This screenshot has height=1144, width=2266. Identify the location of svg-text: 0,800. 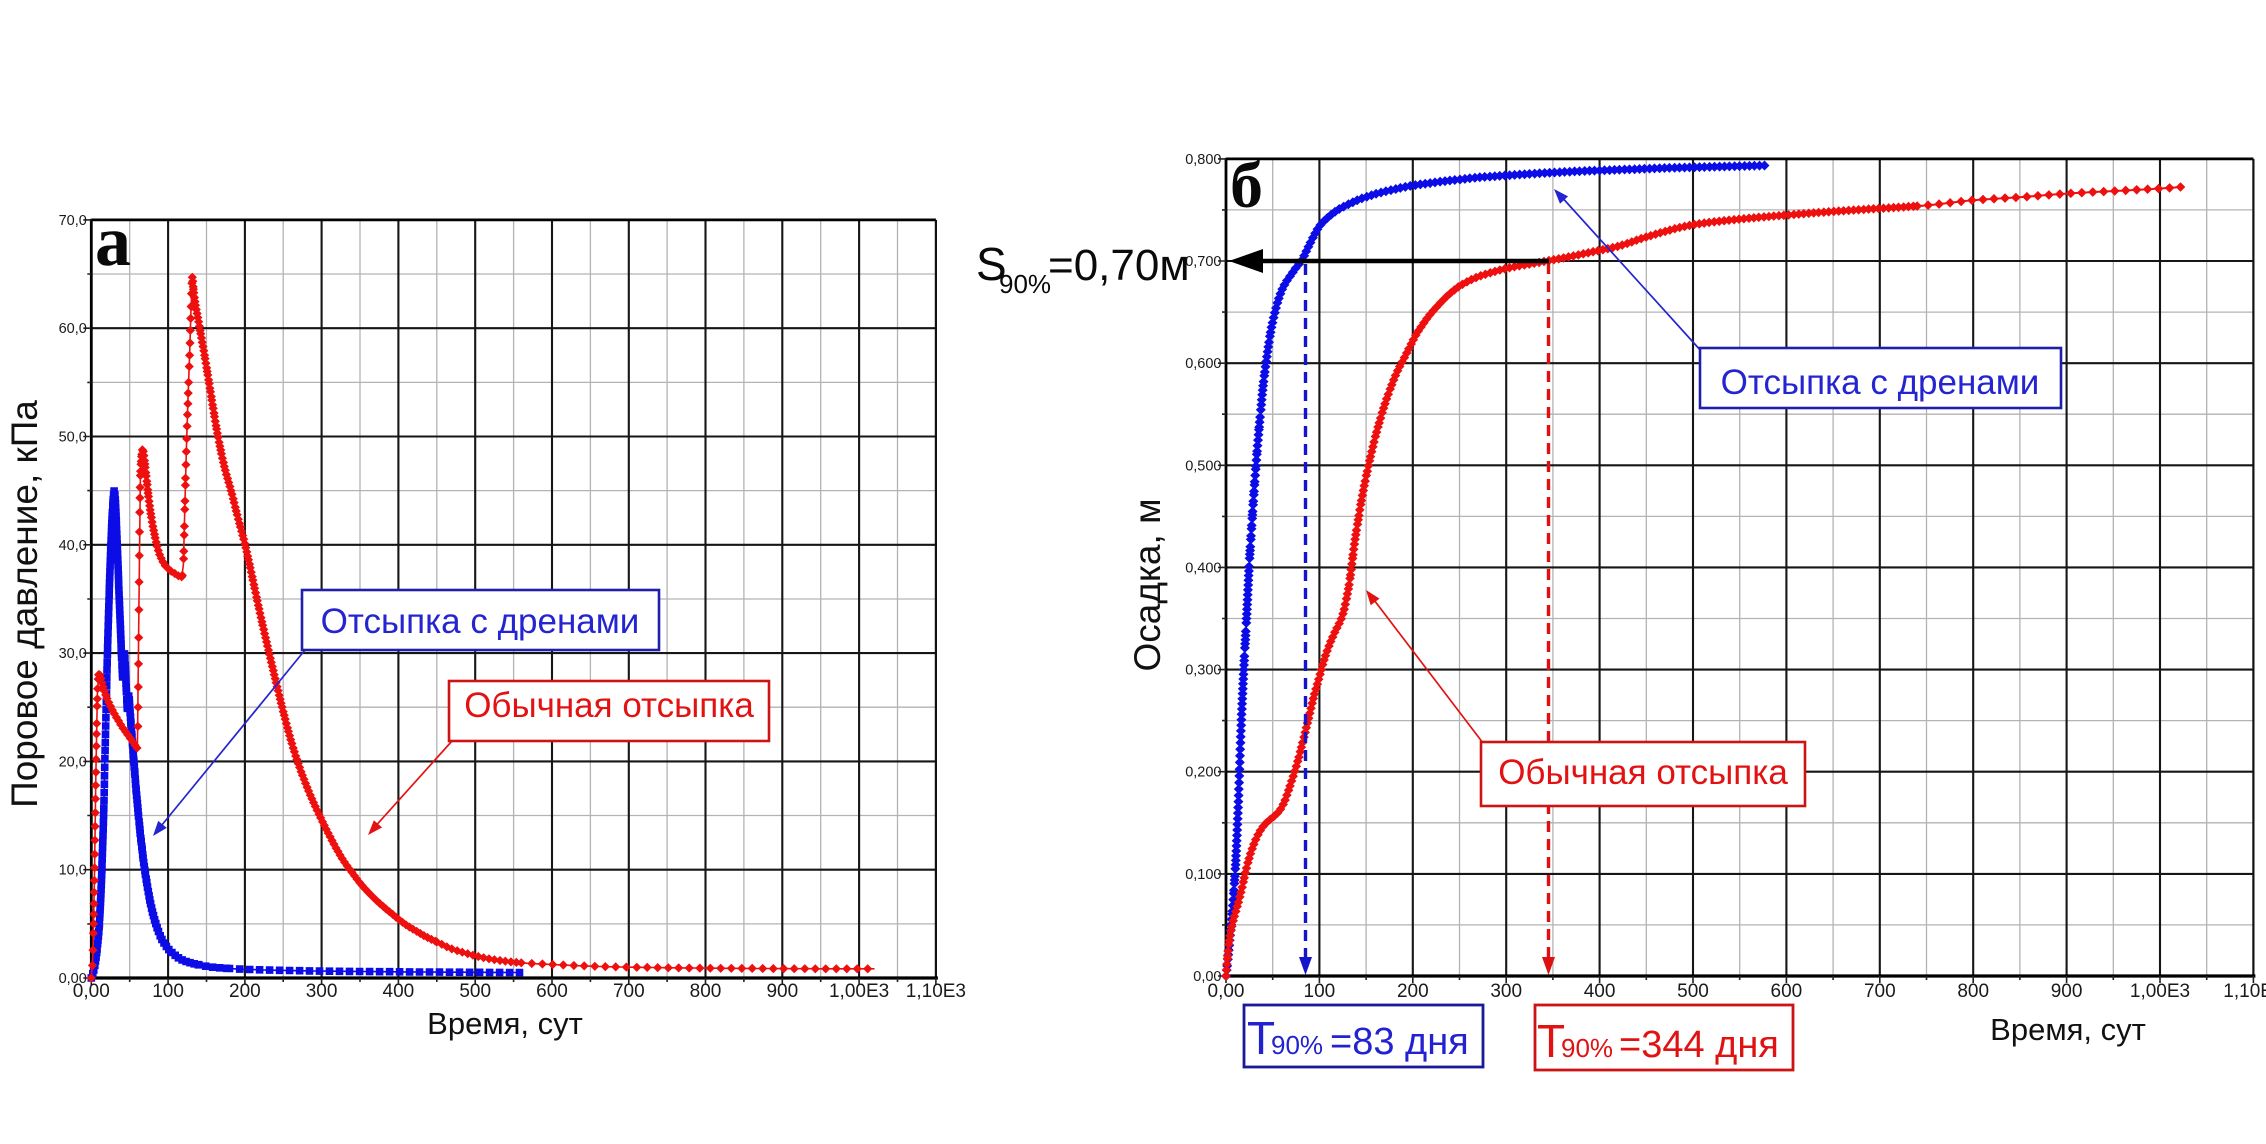
(1203, 160).